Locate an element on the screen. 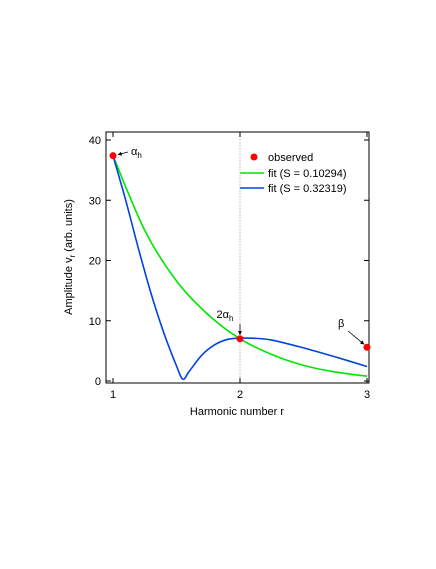  legend-label-observed: observed is located at coordinates (290, 158).